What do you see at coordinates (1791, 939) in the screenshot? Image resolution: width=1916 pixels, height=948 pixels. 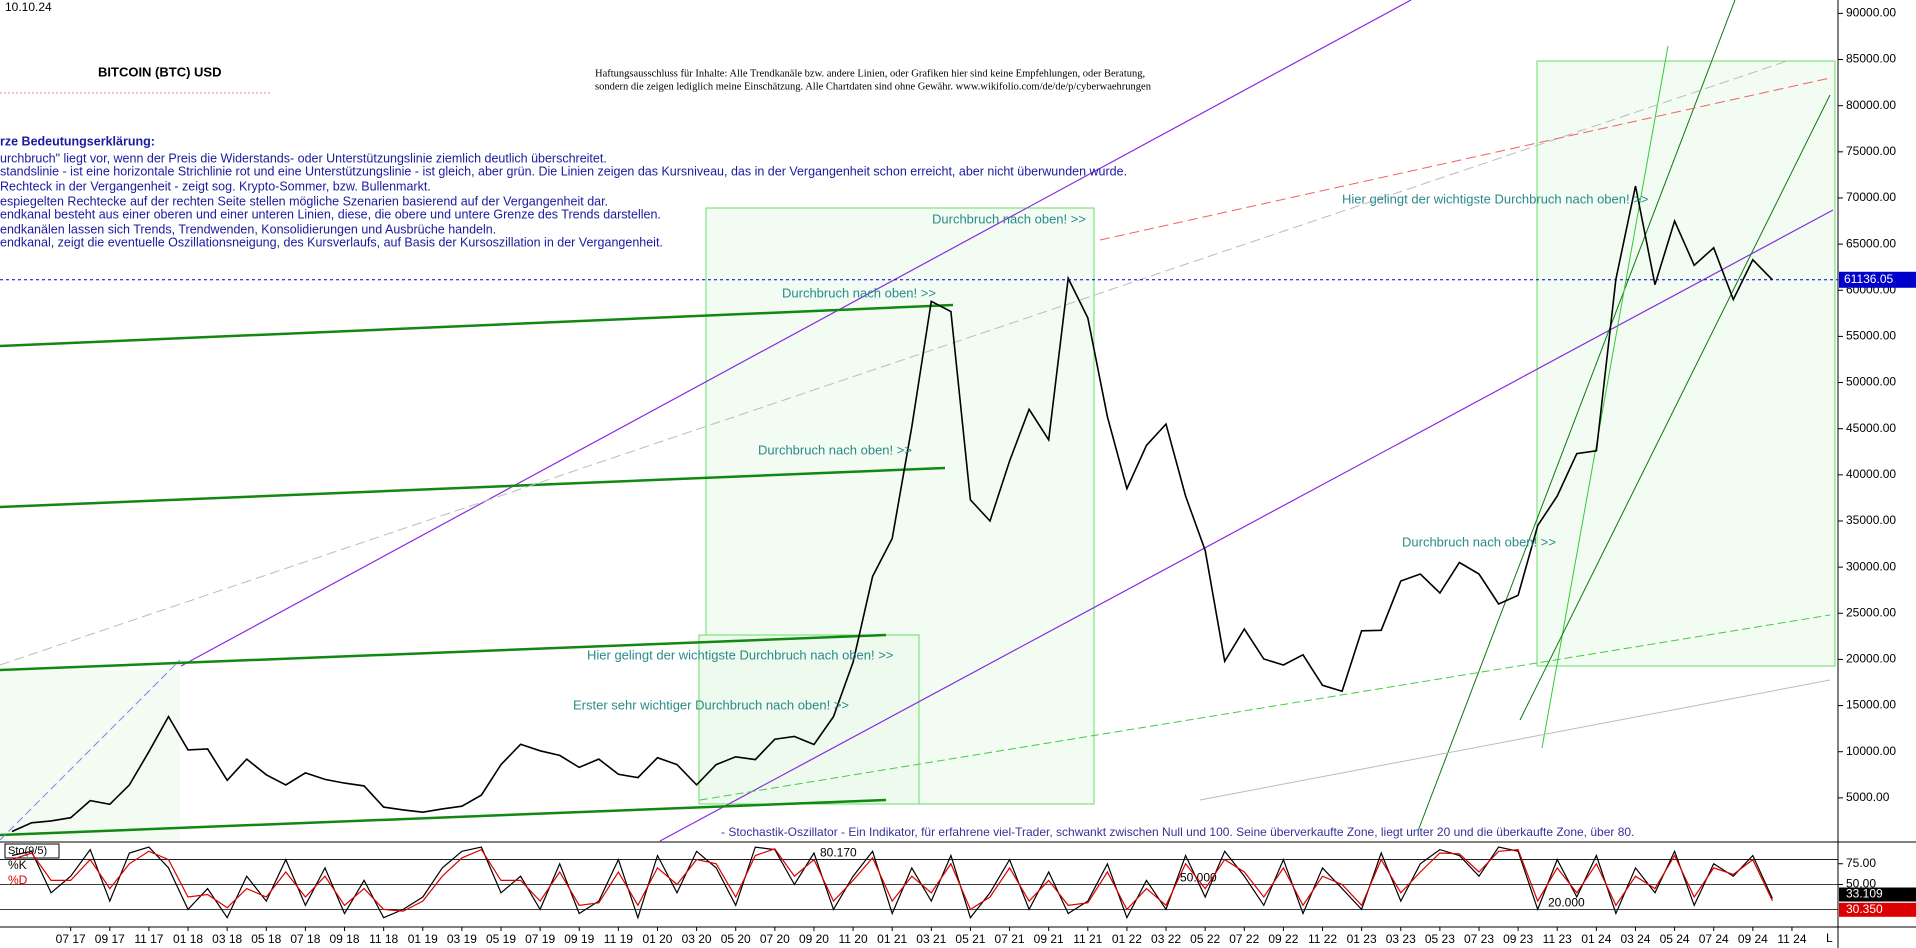 I see `x-tick-label: 11 24` at bounding box center [1791, 939].